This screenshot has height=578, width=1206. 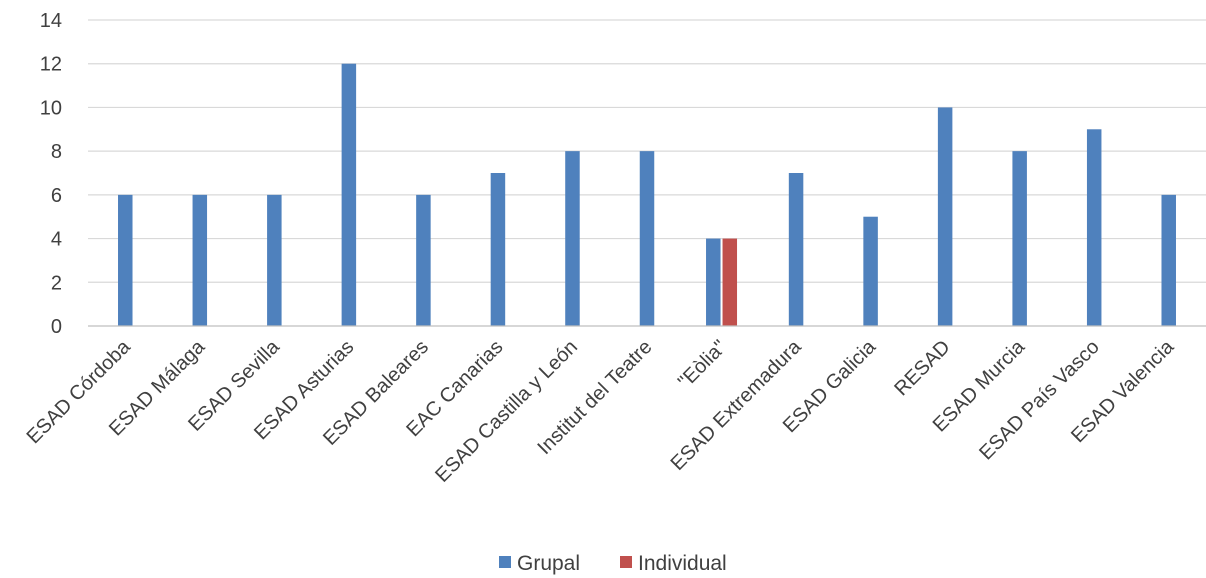 I want to click on y-tick-label: 2, so click(x=56, y=283).